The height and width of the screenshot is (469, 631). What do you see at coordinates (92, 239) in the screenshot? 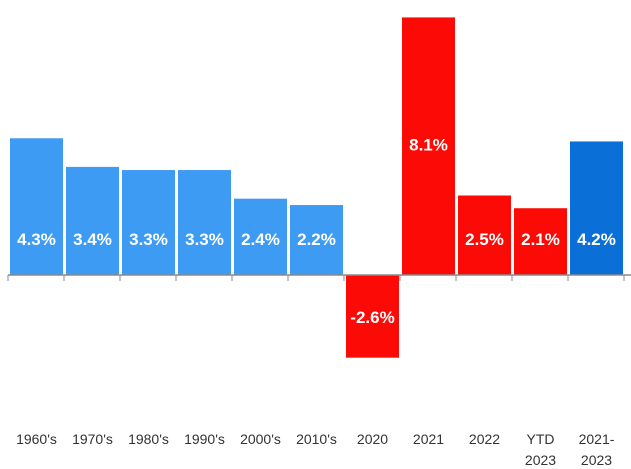
I see `data-label-1: 3.4%` at bounding box center [92, 239].